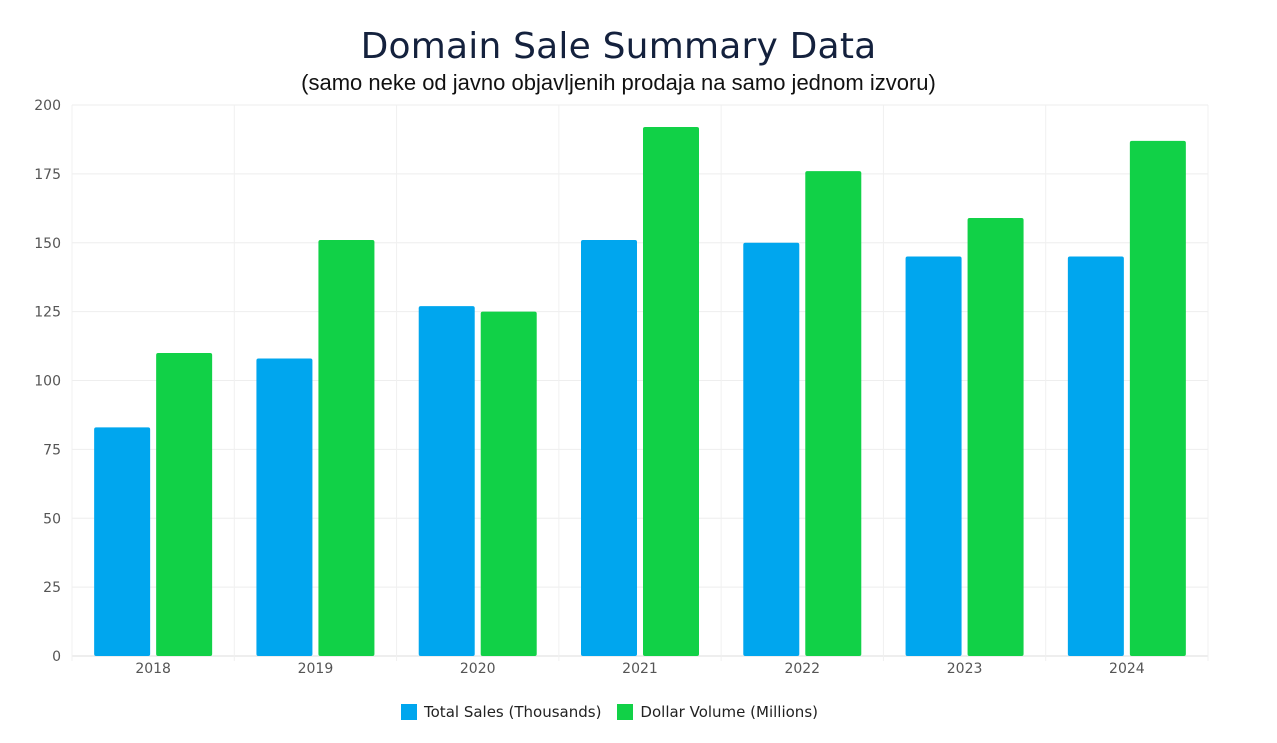 Image resolution: width=1277 pixels, height=743 pixels. What do you see at coordinates (478, 669) in the screenshot?
I see `x-tick-label: 2020` at bounding box center [478, 669].